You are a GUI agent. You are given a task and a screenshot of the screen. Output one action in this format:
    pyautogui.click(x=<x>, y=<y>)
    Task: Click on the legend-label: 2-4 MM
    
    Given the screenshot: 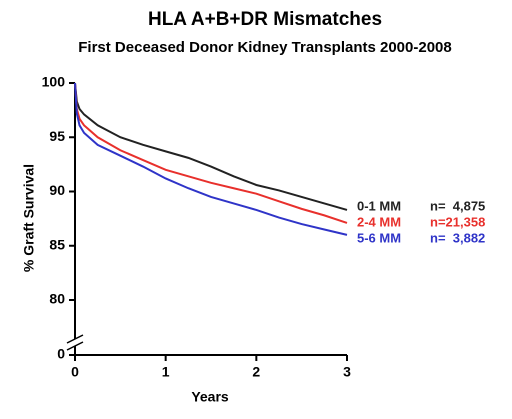 What is the action you would take?
    pyautogui.click(x=379, y=221)
    